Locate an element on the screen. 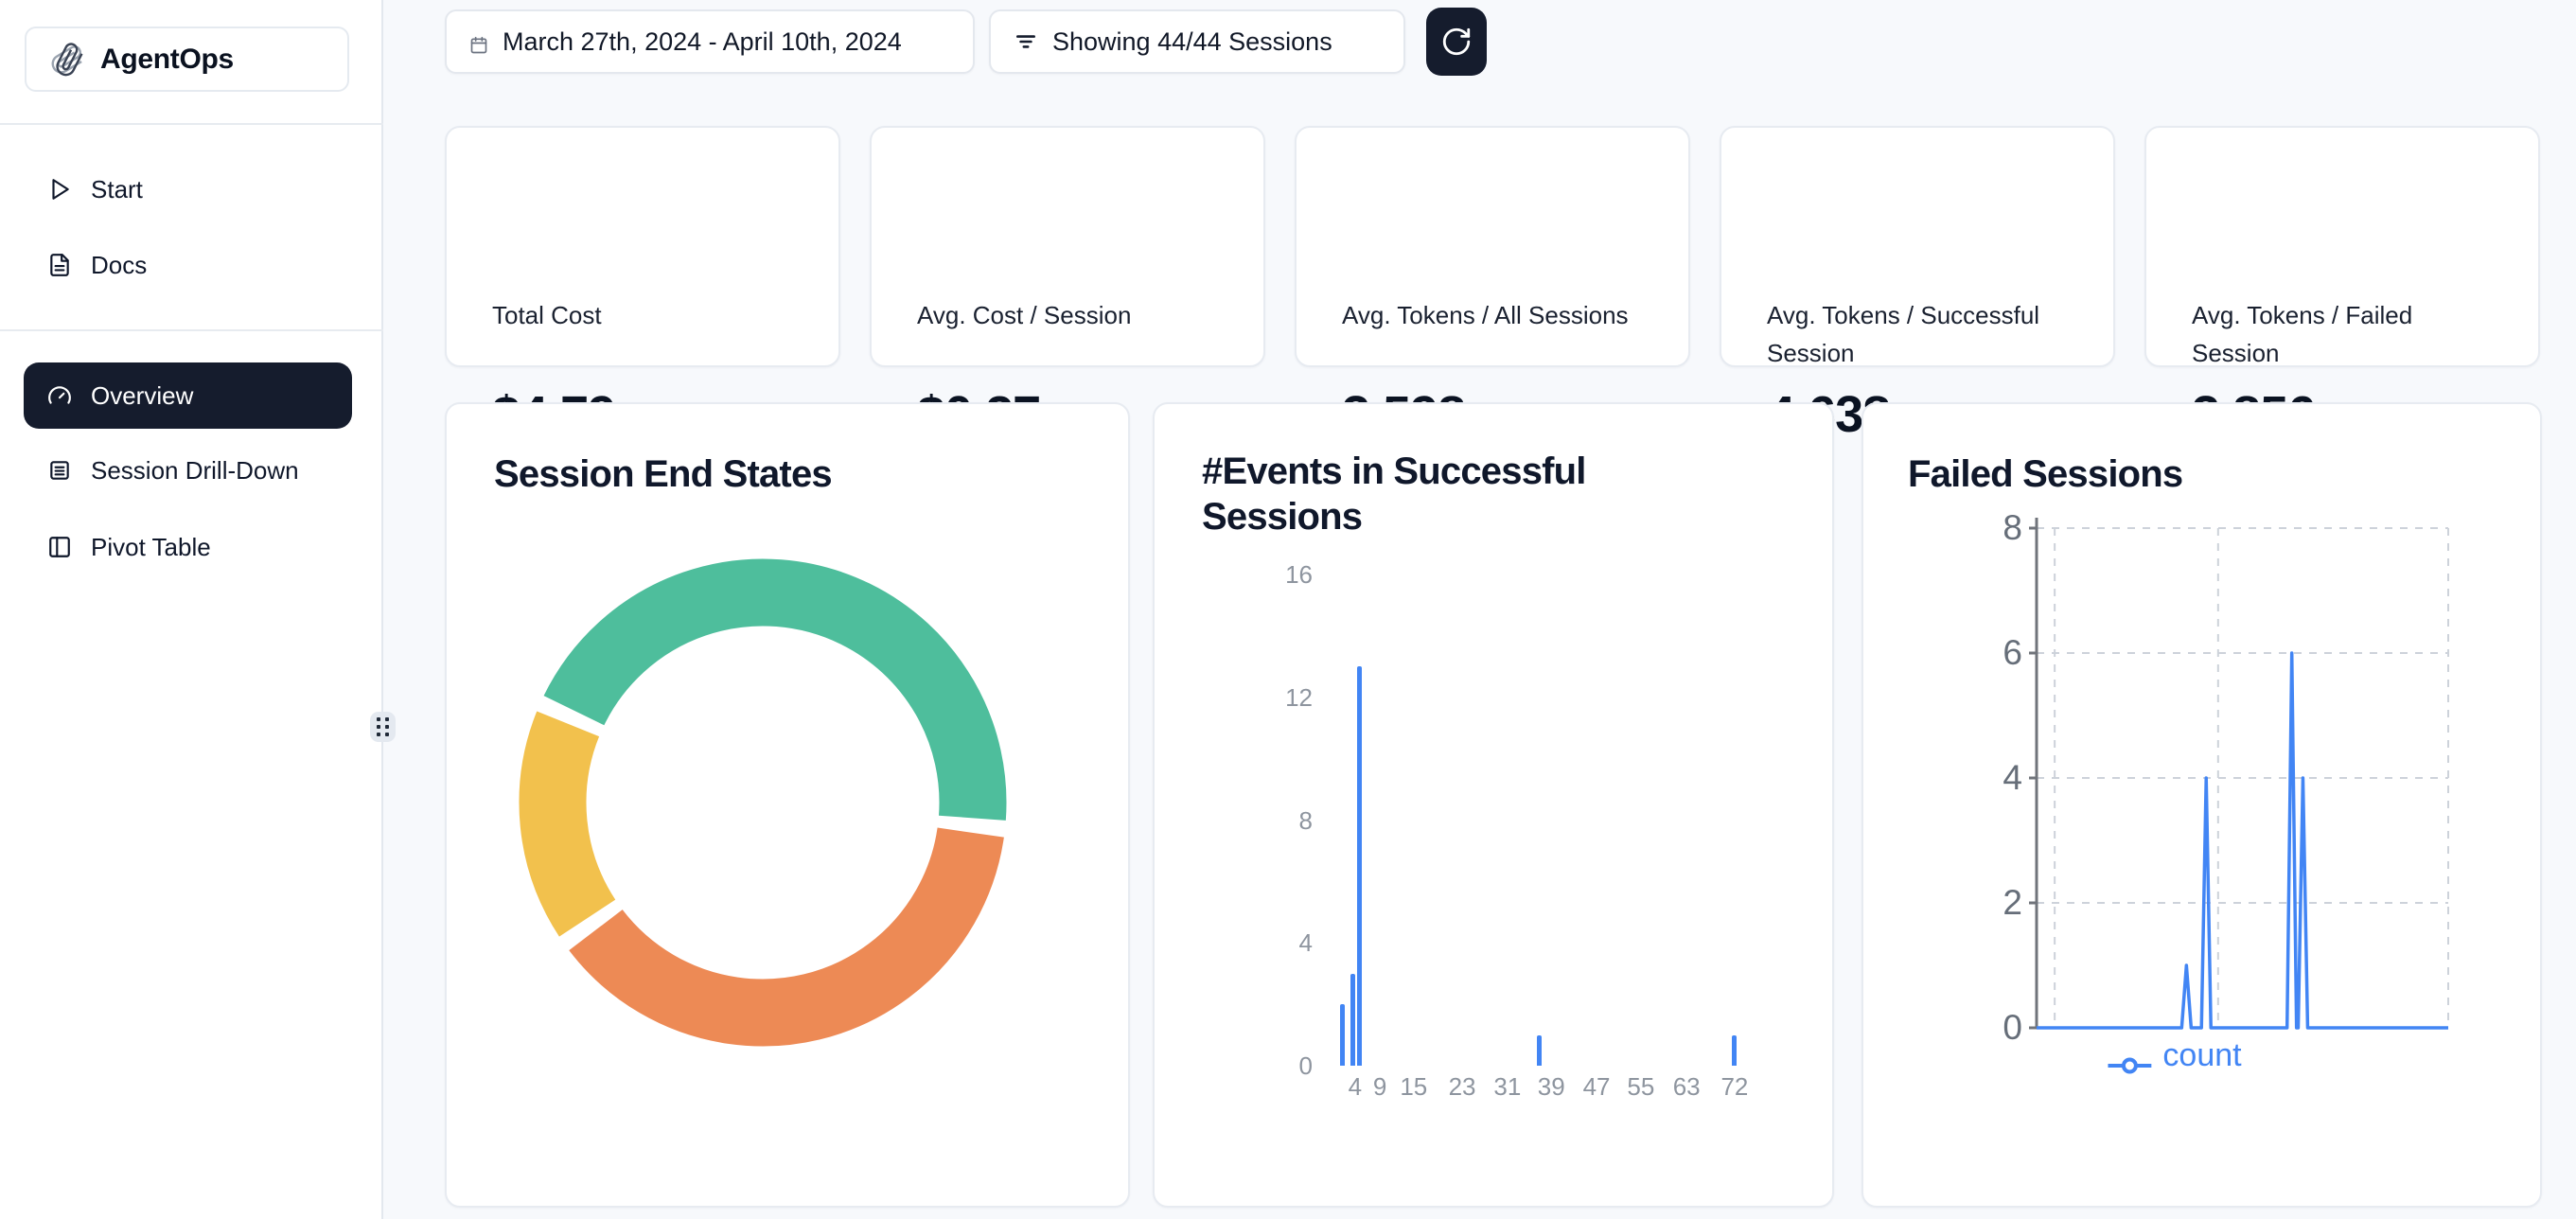  paperclip-logo-icon is located at coordinates (68, 59).